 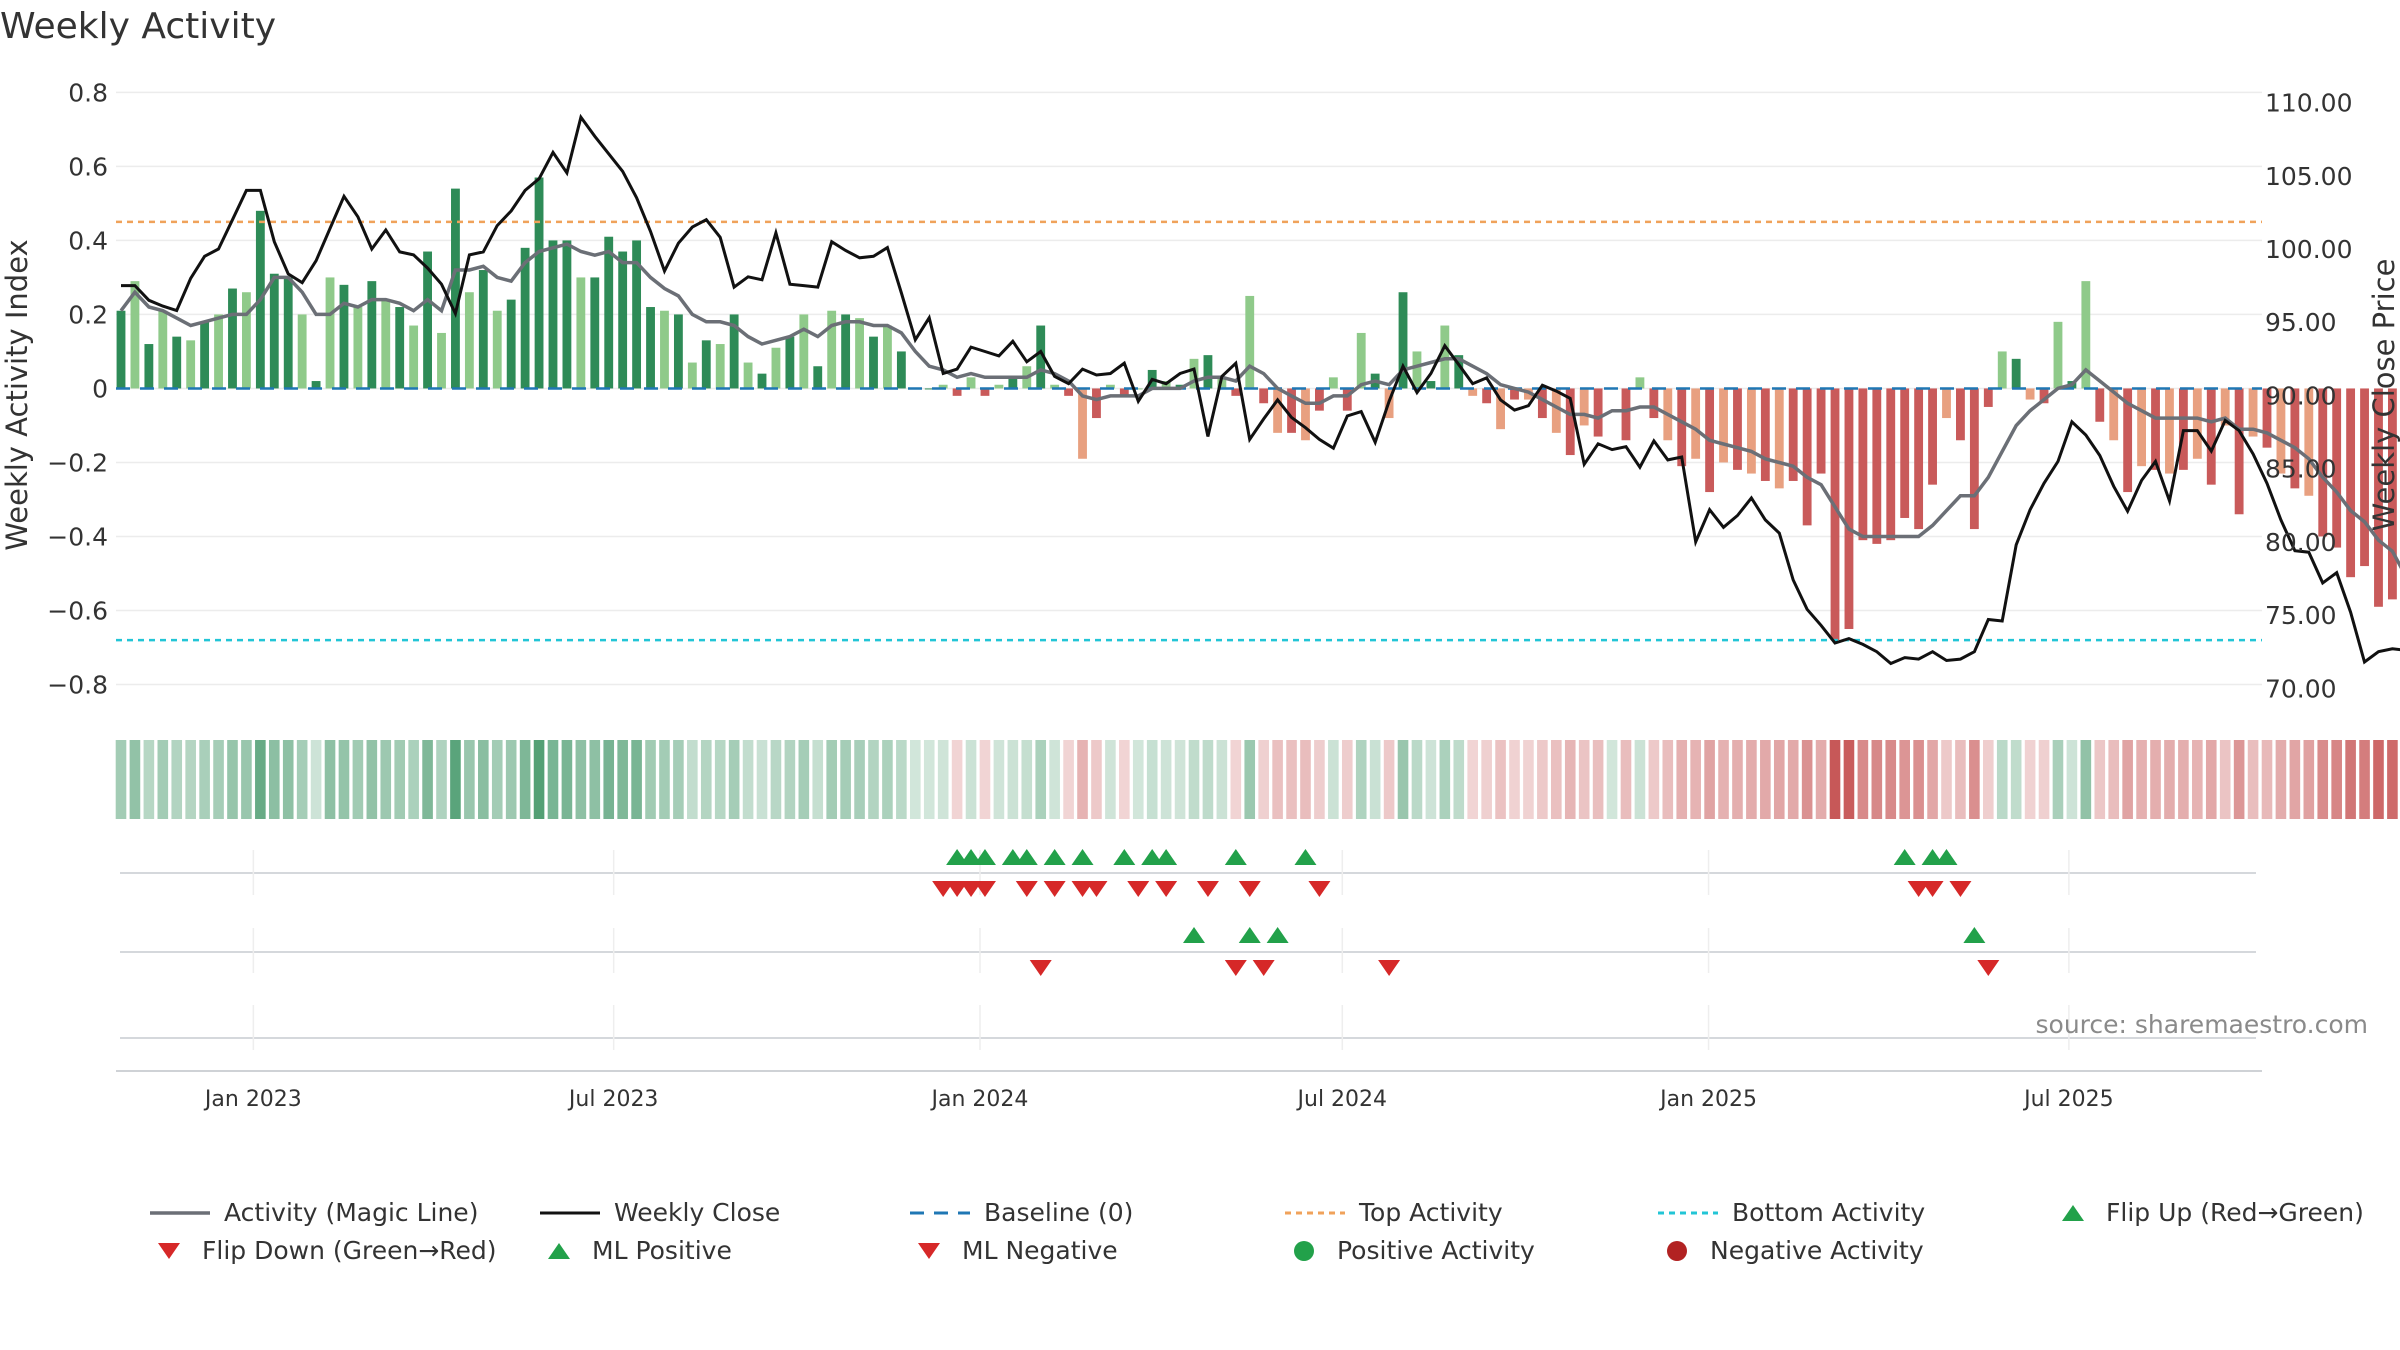 What do you see at coordinates (77, 536) in the screenshot?
I see `y-tick-label-left: −0.4` at bounding box center [77, 536].